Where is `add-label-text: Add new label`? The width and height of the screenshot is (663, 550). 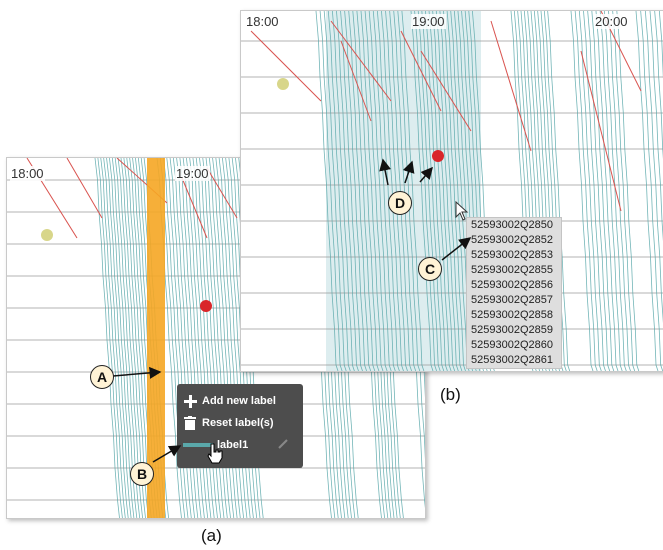 add-label-text: Add new label is located at coordinates (239, 401).